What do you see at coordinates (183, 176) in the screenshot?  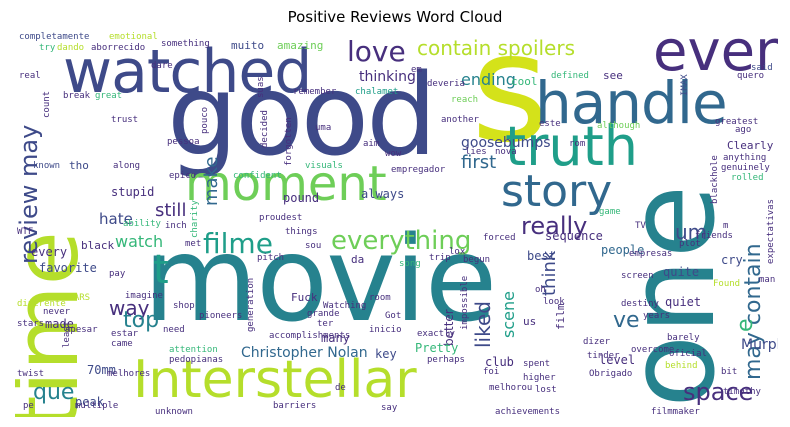 I see `word: epico` at bounding box center [183, 176].